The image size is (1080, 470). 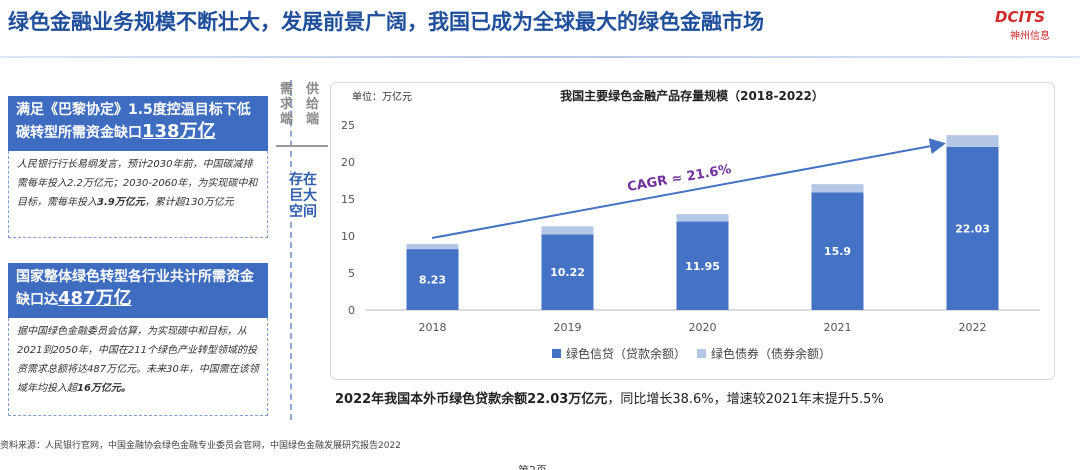 I want to click on cagr-label: CAGR ≈ 21.6%, so click(x=679, y=178).